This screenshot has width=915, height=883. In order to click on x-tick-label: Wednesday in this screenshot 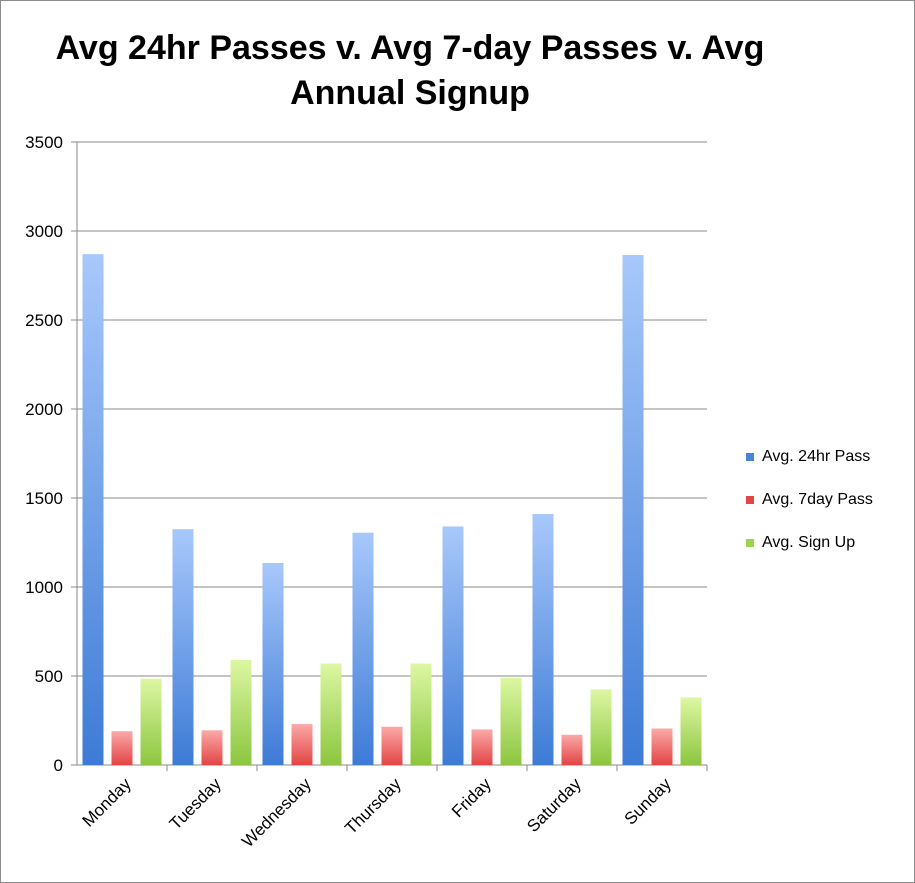, I will do `click(276, 812)`.